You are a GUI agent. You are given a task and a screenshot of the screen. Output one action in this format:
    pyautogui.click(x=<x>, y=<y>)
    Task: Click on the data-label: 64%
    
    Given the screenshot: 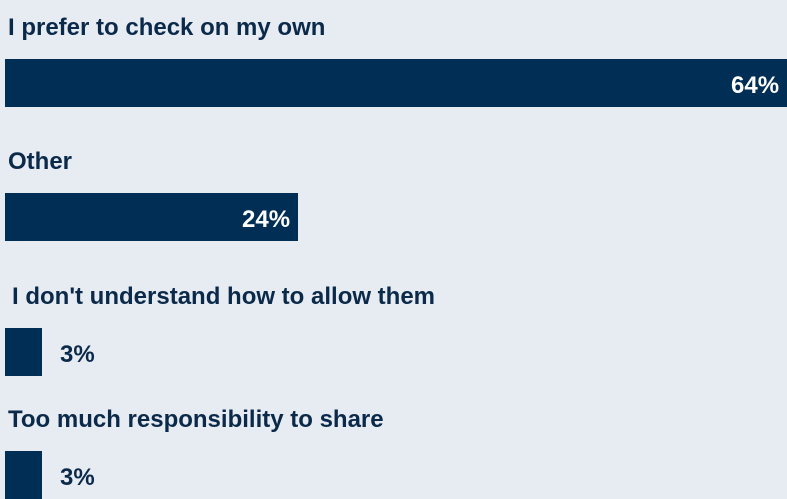 What is the action you would take?
    pyautogui.click(x=755, y=85)
    